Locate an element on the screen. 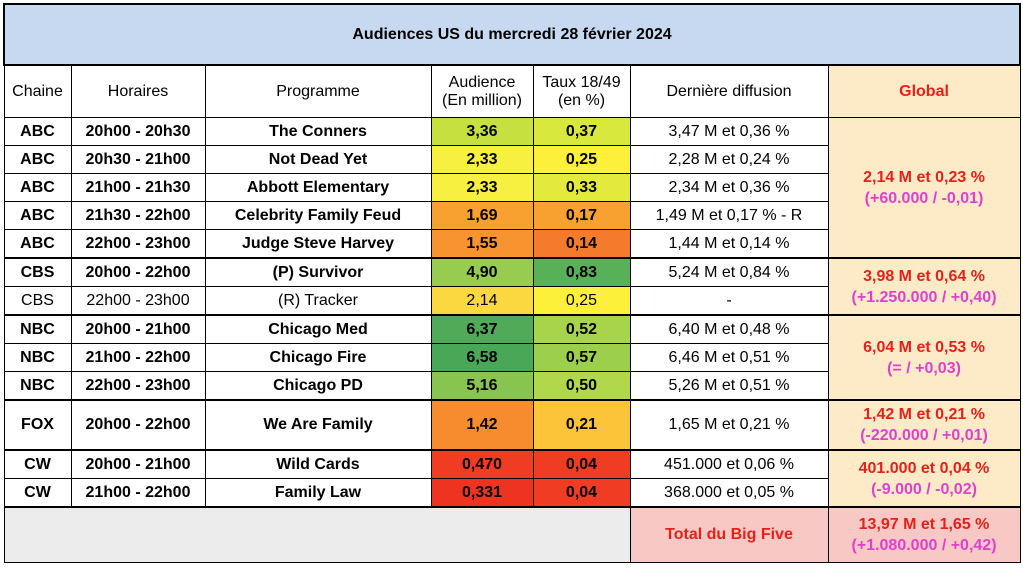 The image size is (1023, 581). header-audience-line2: (En million) is located at coordinates (481, 100).